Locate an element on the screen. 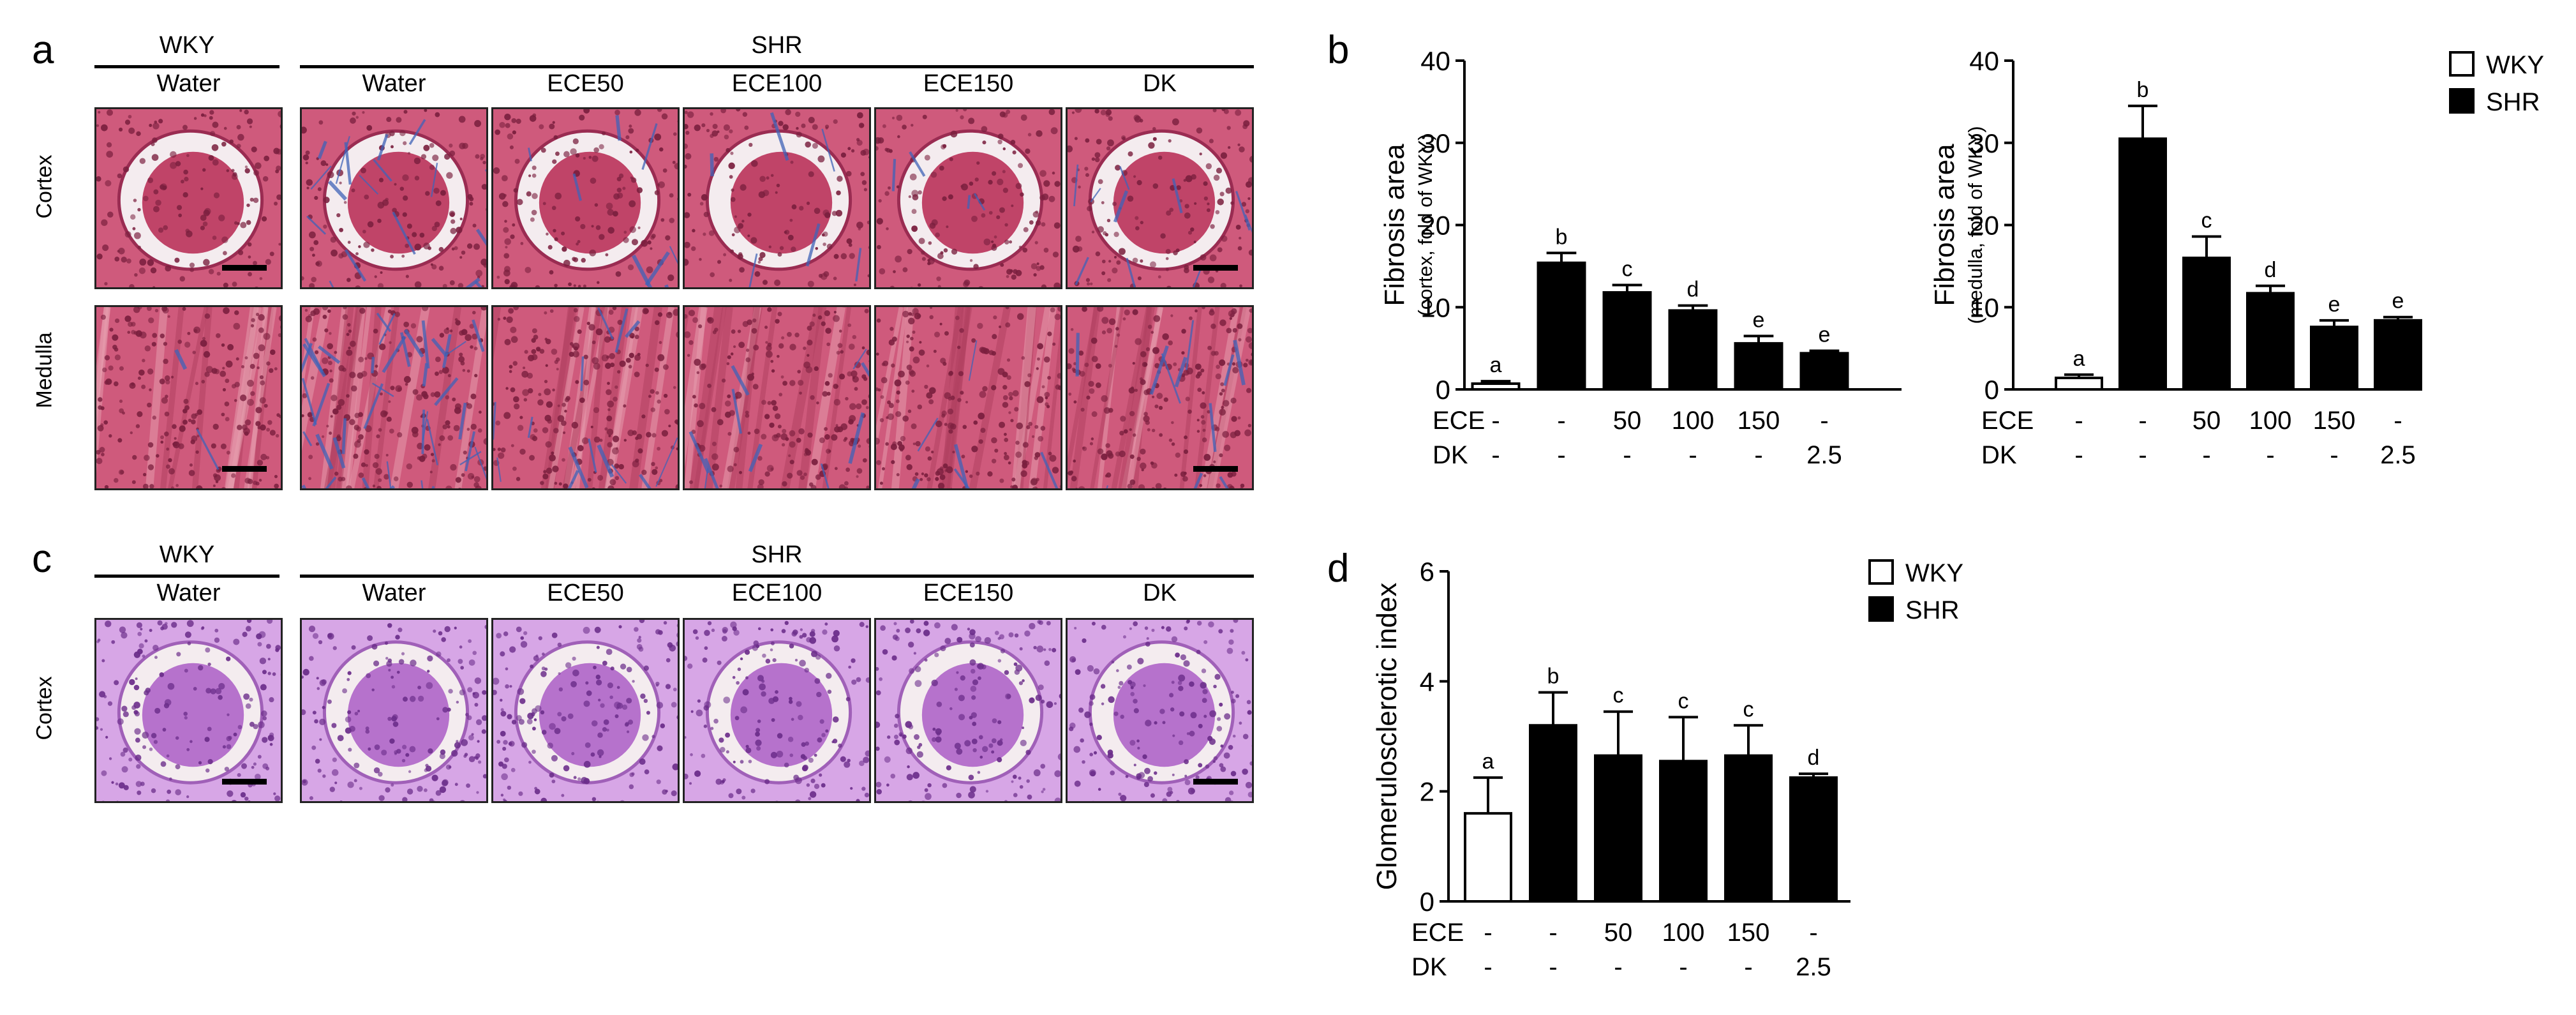  panel-a-group-shr: SHR is located at coordinates (777, 45).